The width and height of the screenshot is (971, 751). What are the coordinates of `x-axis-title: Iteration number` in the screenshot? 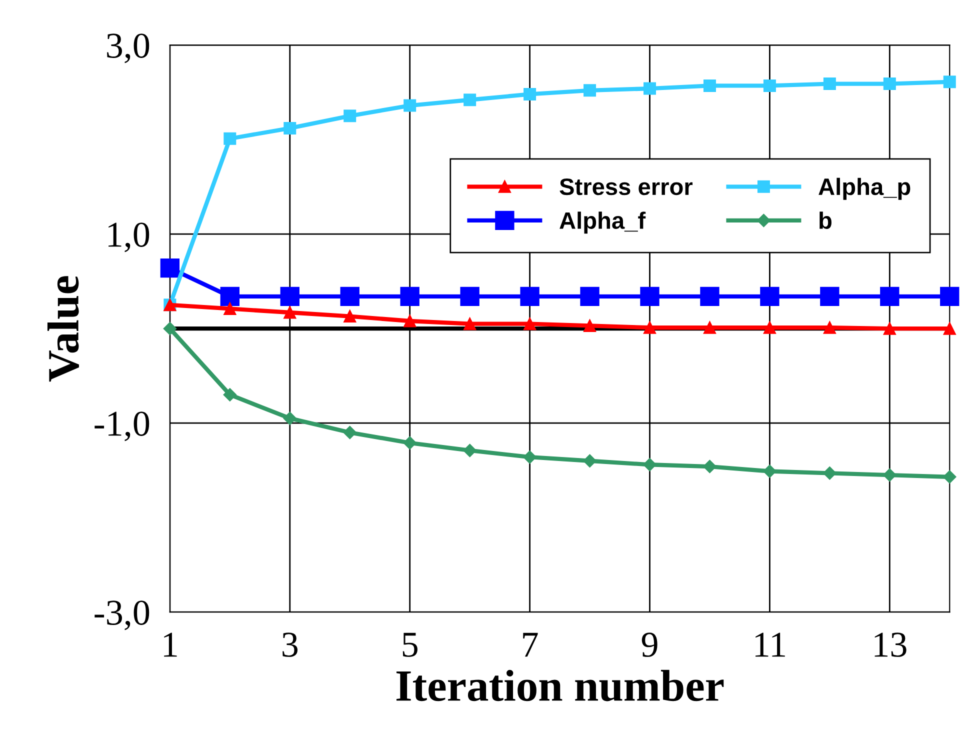 It's located at (560, 686).